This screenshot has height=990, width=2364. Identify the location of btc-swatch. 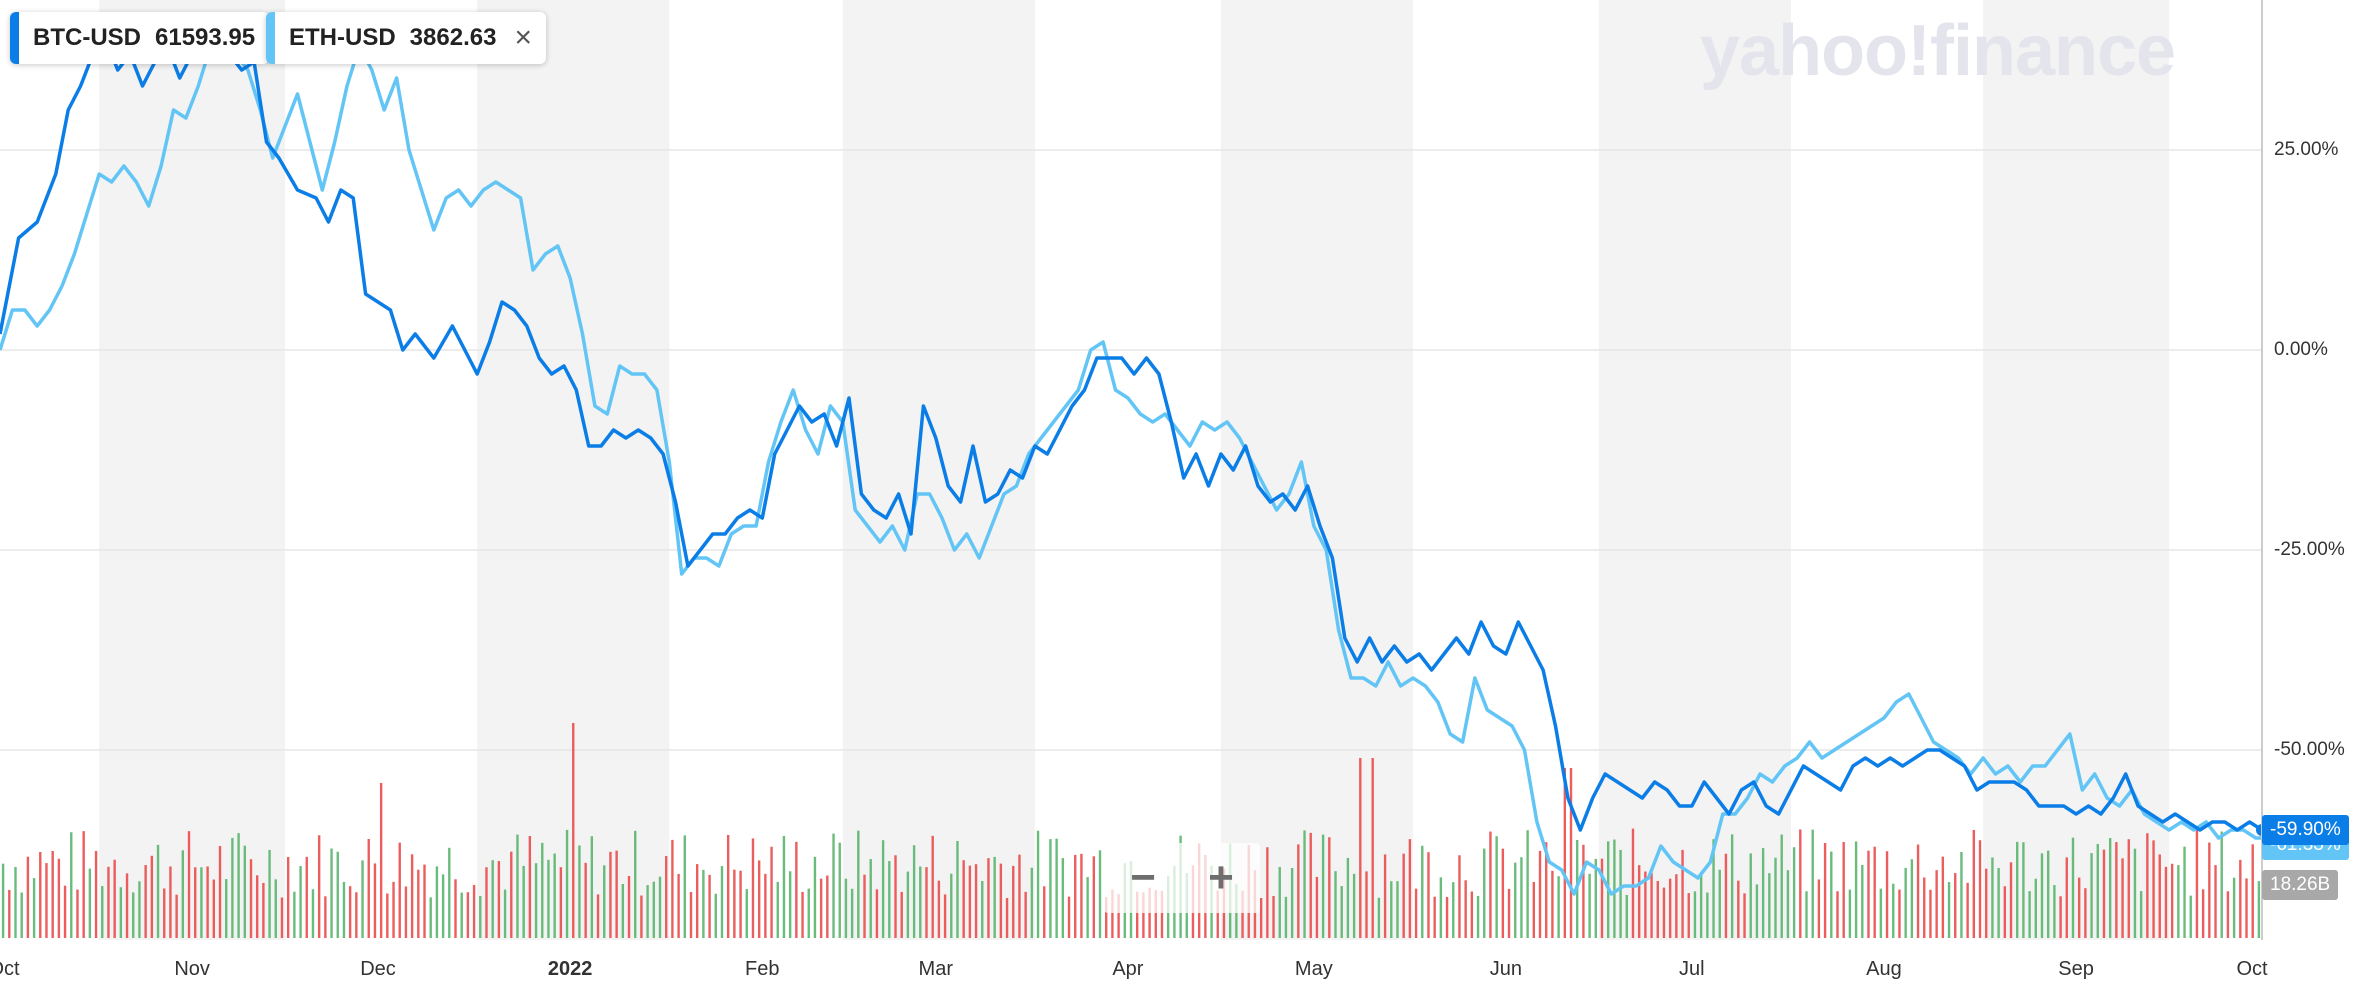
(14, 38).